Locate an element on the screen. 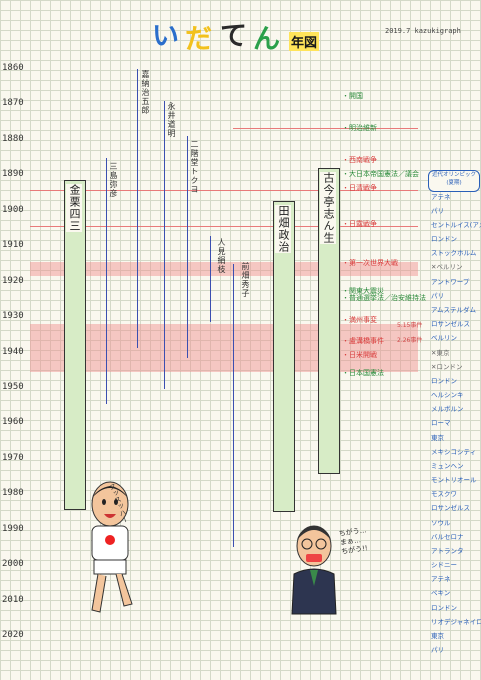 This screenshot has width=481, height=680. year-label-2010: 2010 is located at coordinates (13, 599).